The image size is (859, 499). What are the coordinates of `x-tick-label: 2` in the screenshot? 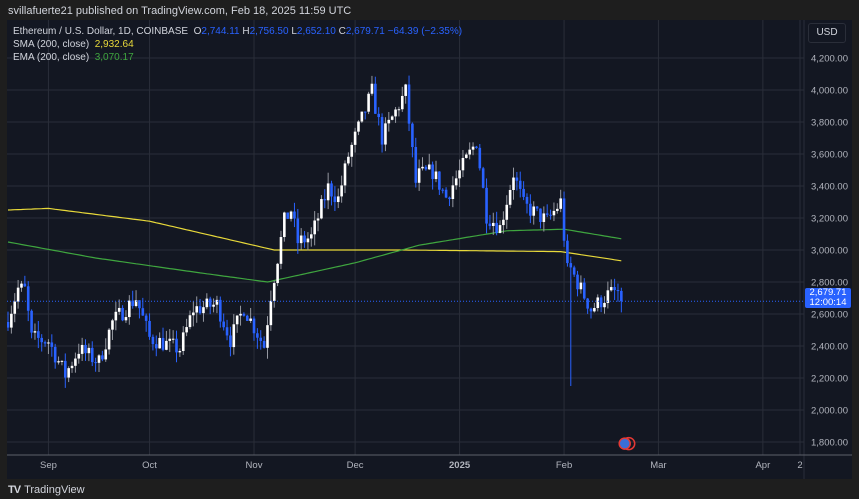 It's located at (799, 465).